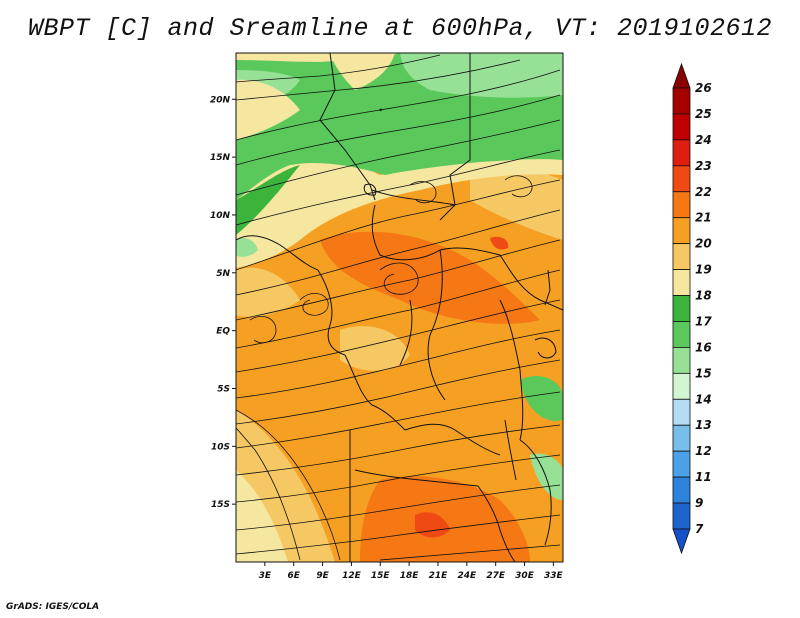 The width and height of the screenshot is (800, 618). What do you see at coordinates (525, 576) in the screenshot?
I see `lon-tick-label: 30E` at bounding box center [525, 576].